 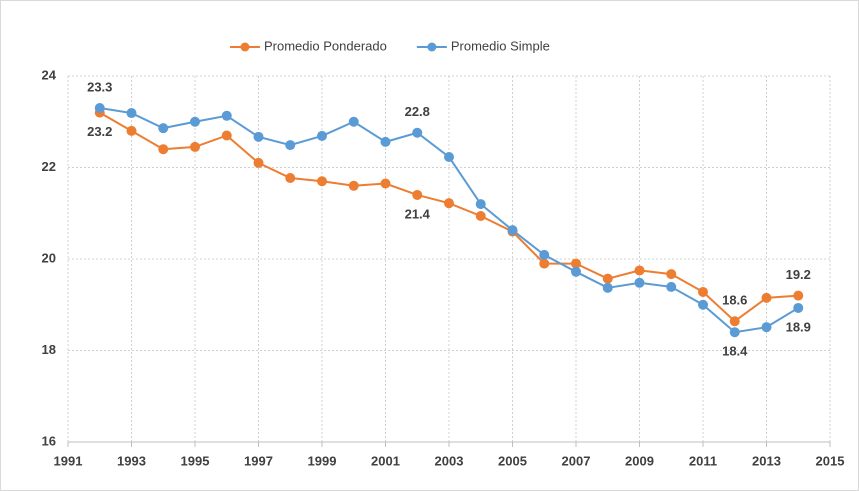 What do you see at coordinates (576, 460) in the screenshot?
I see `x-tick-label: 2007` at bounding box center [576, 460].